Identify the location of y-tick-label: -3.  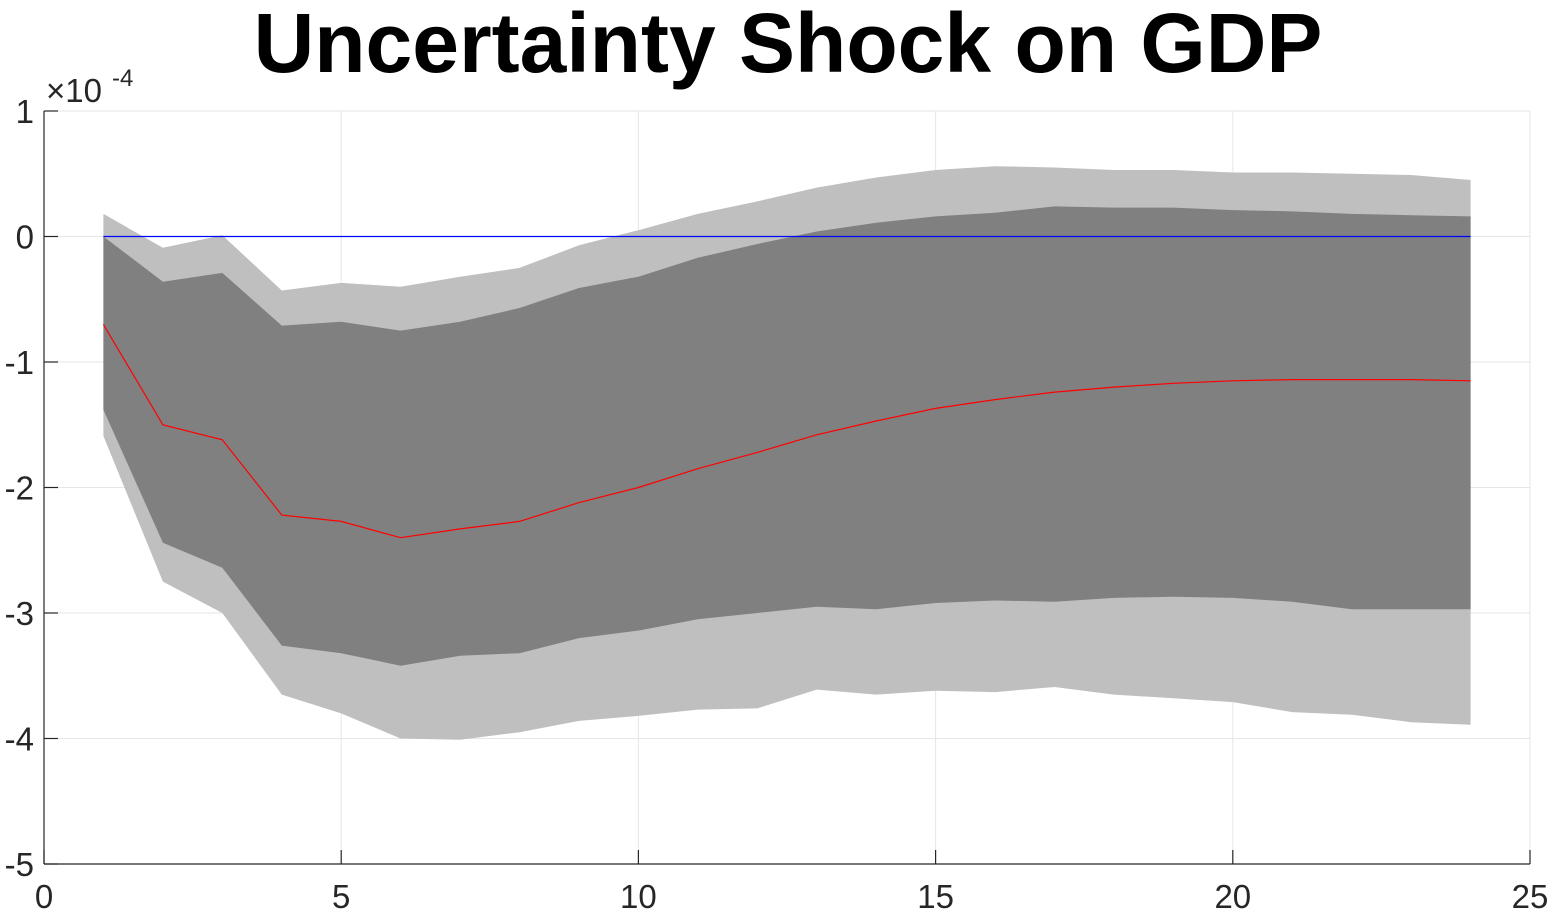
(19, 613).